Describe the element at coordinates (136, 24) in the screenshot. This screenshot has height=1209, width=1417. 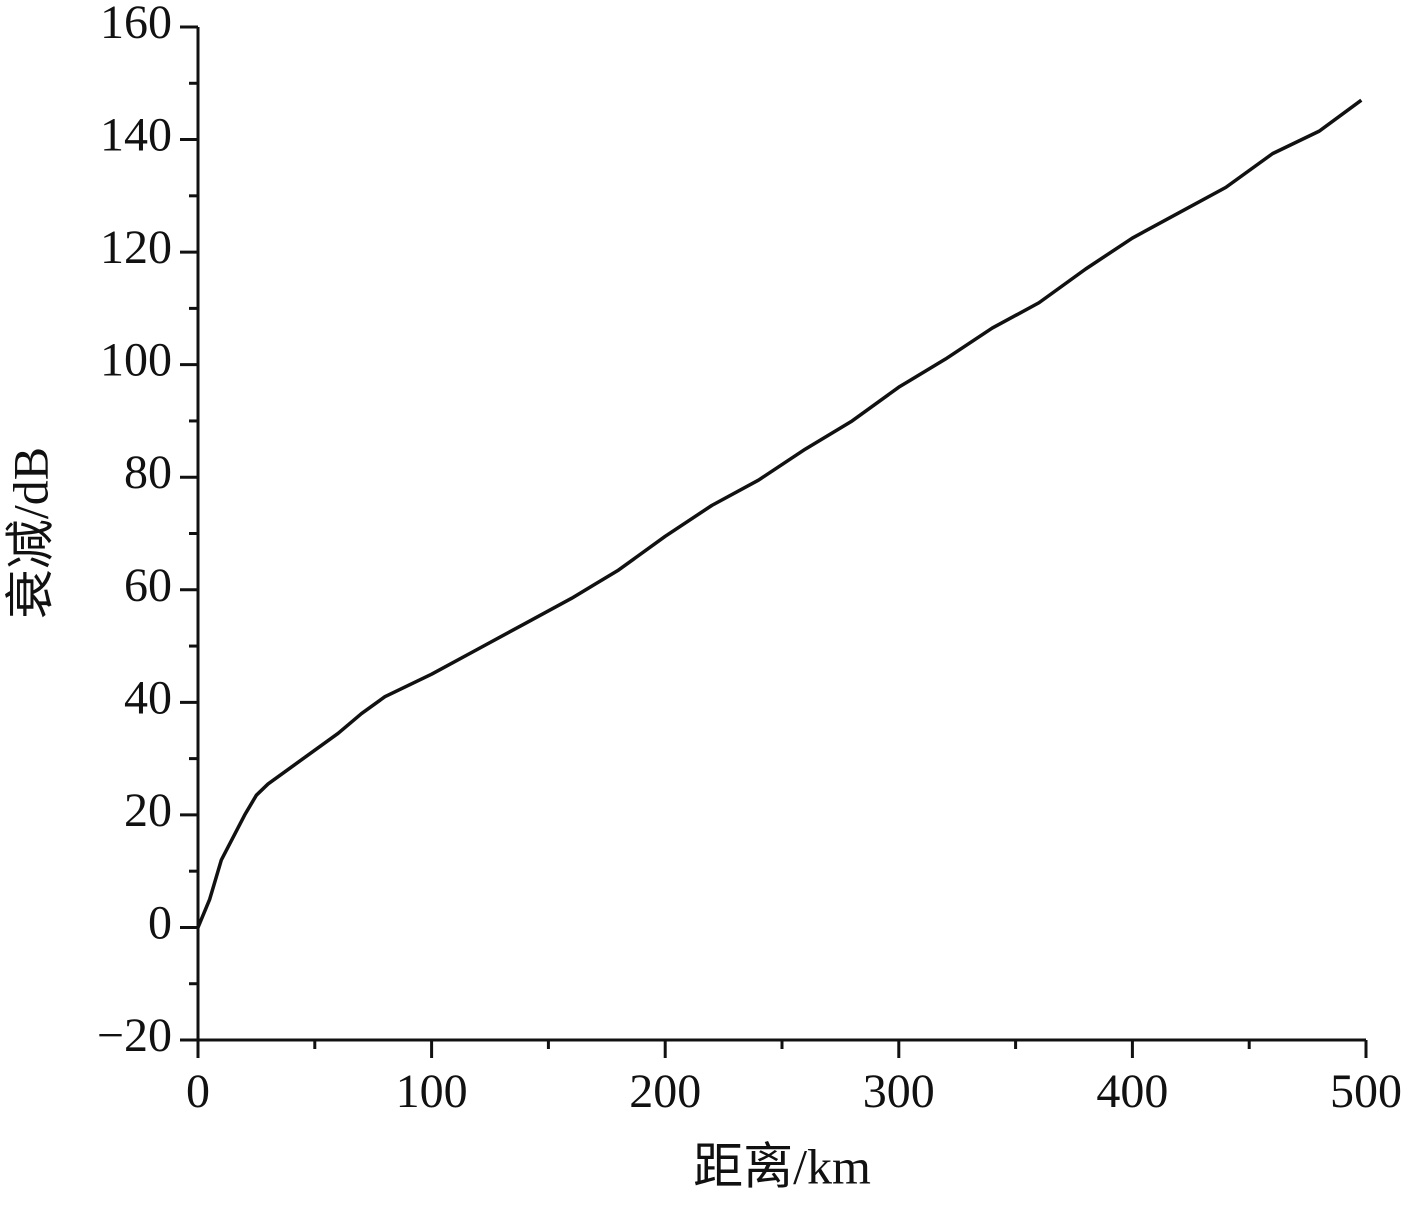
I see `y-tick-label: 160` at that location.